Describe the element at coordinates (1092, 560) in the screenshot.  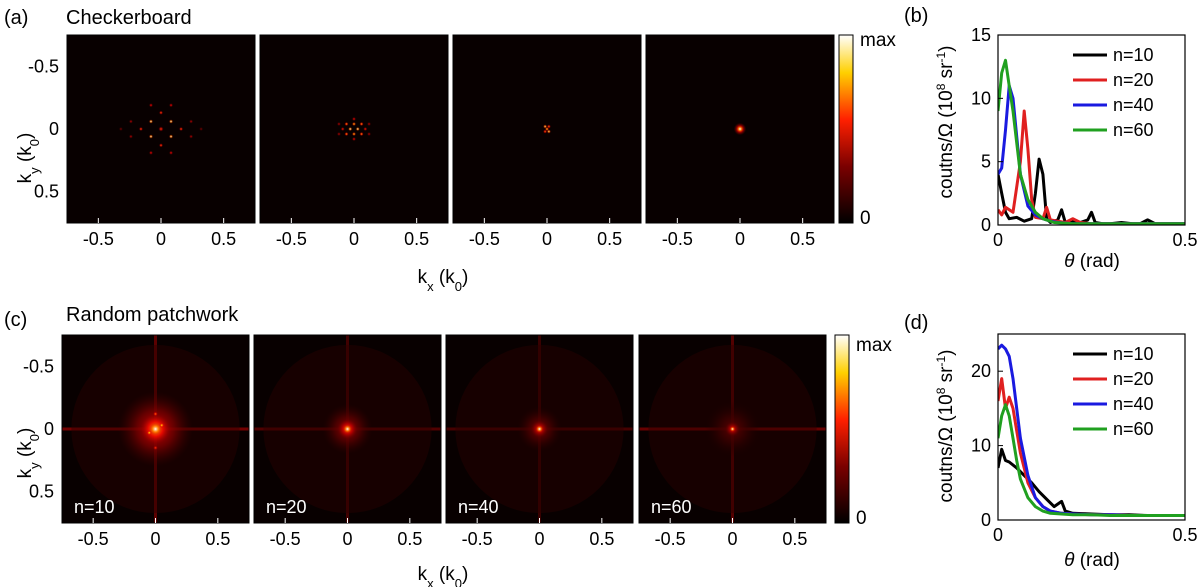
I see `plot-d-xlabel: θ (rad)` at that location.